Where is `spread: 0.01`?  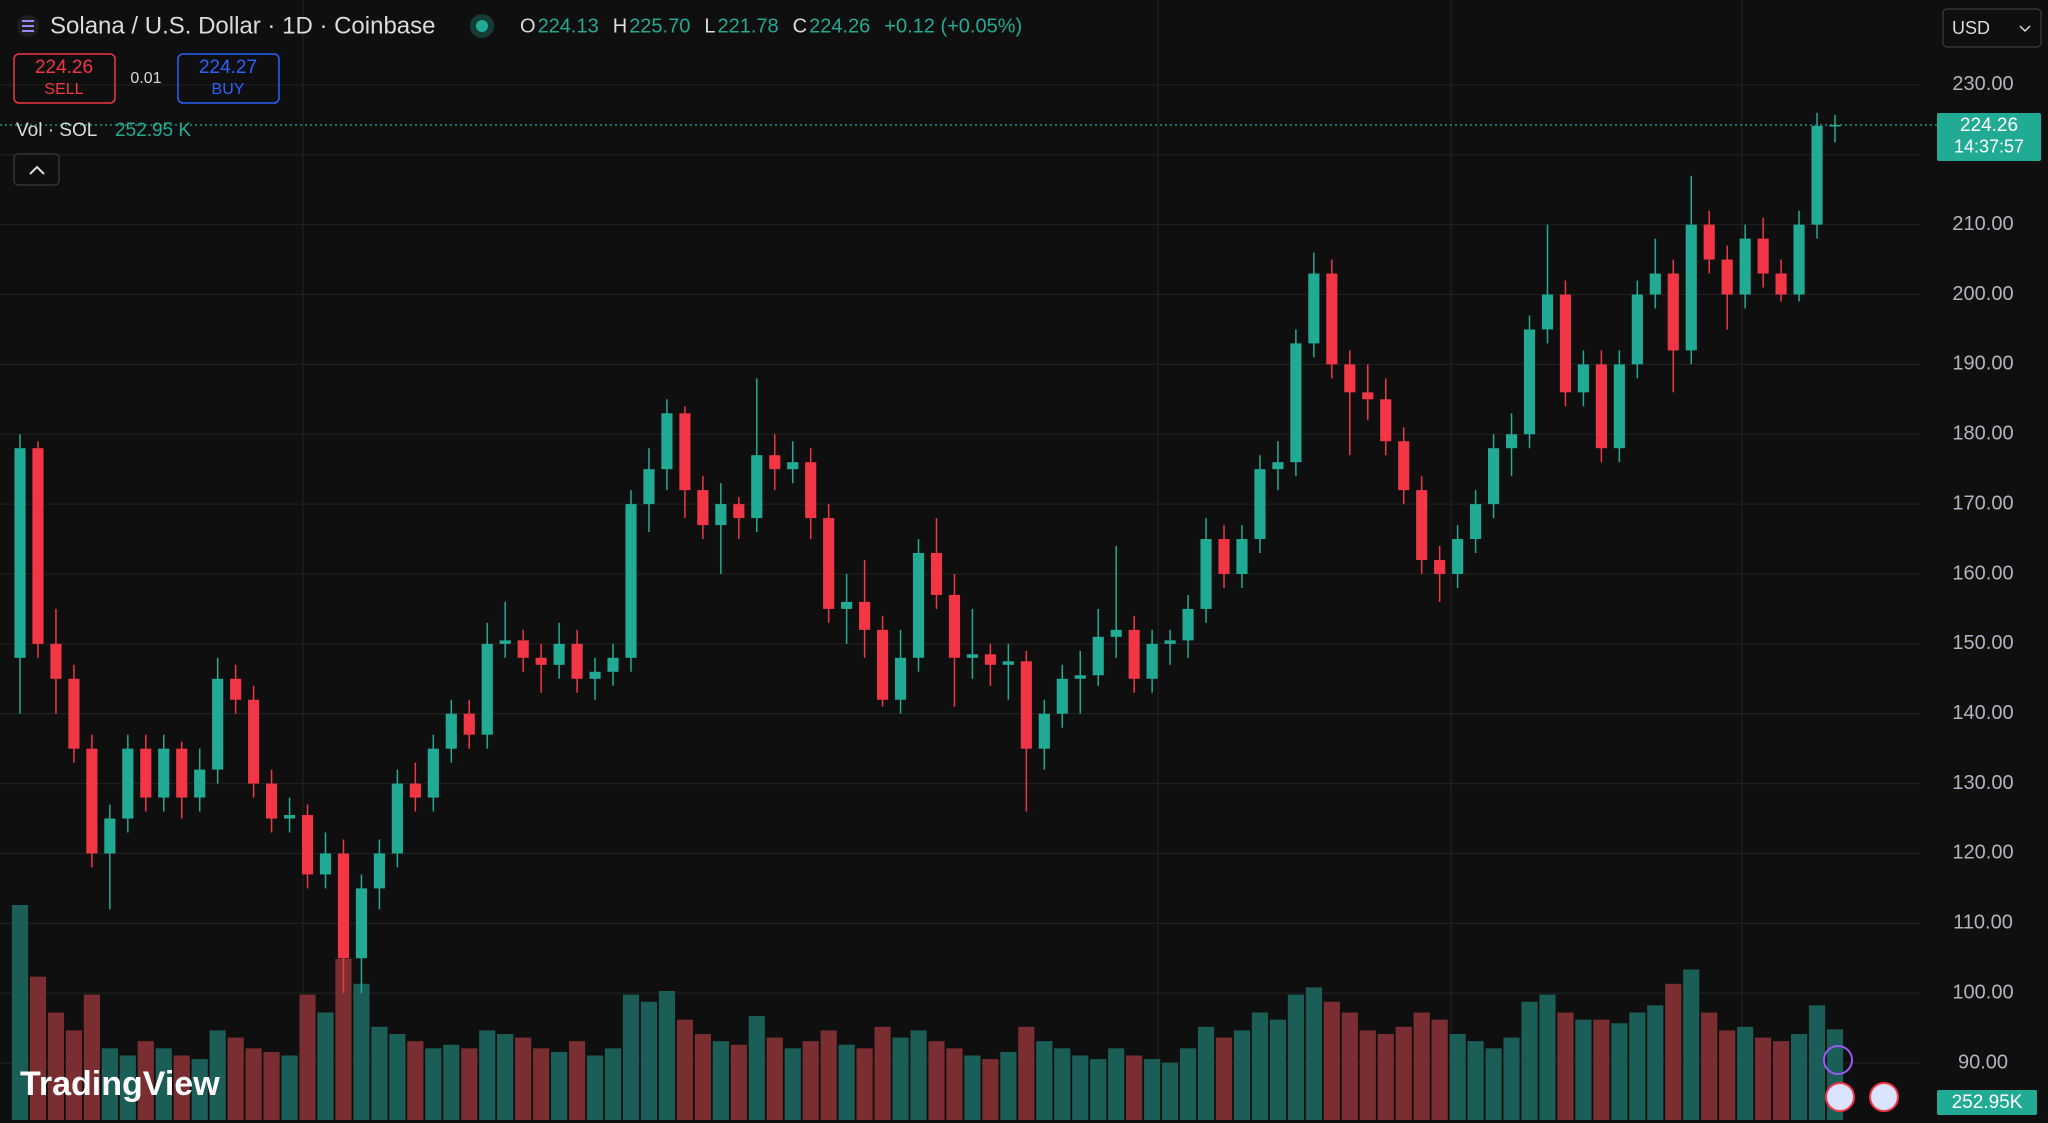 spread: 0.01 is located at coordinates (145, 78).